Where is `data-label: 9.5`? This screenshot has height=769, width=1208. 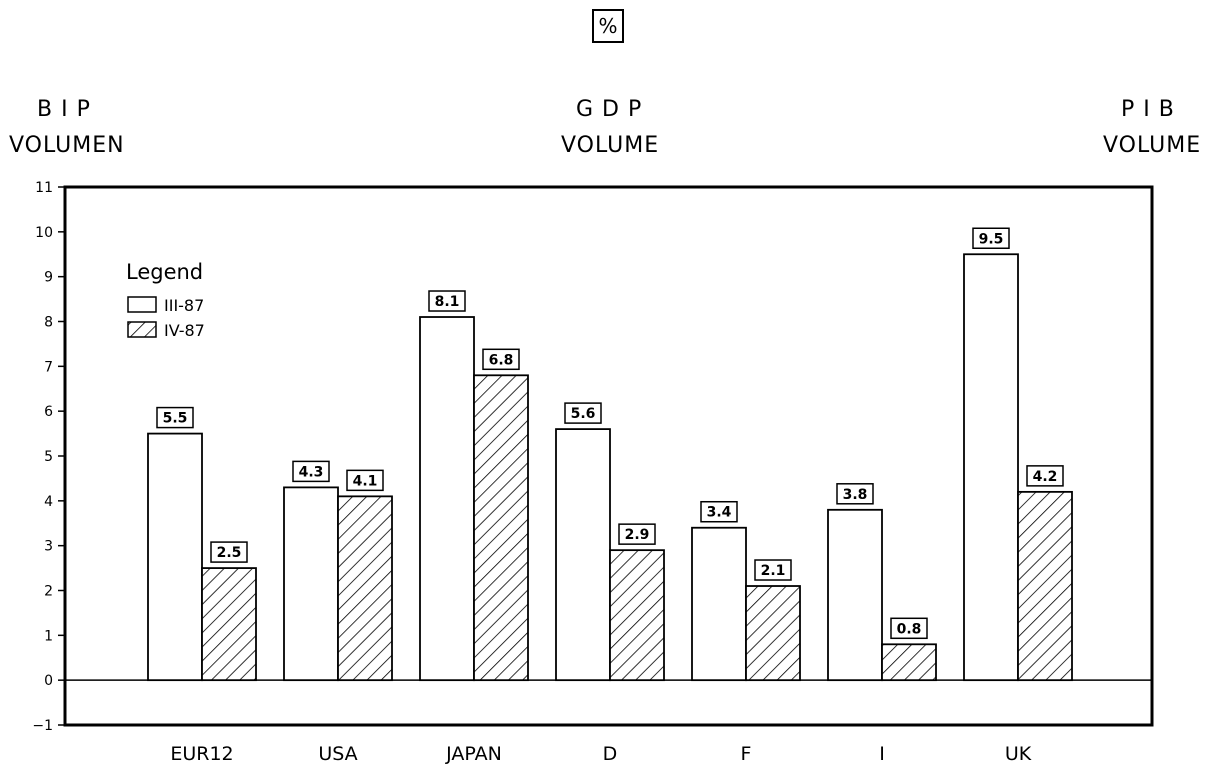
data-label: 9.5 is located at coordinates (991, 239).